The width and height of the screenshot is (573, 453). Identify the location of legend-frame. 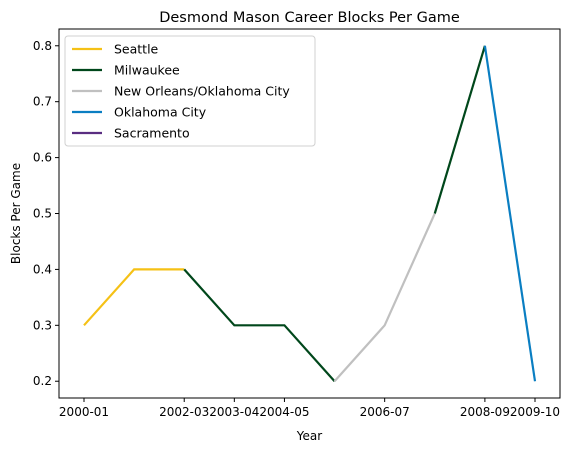
(190, 91).